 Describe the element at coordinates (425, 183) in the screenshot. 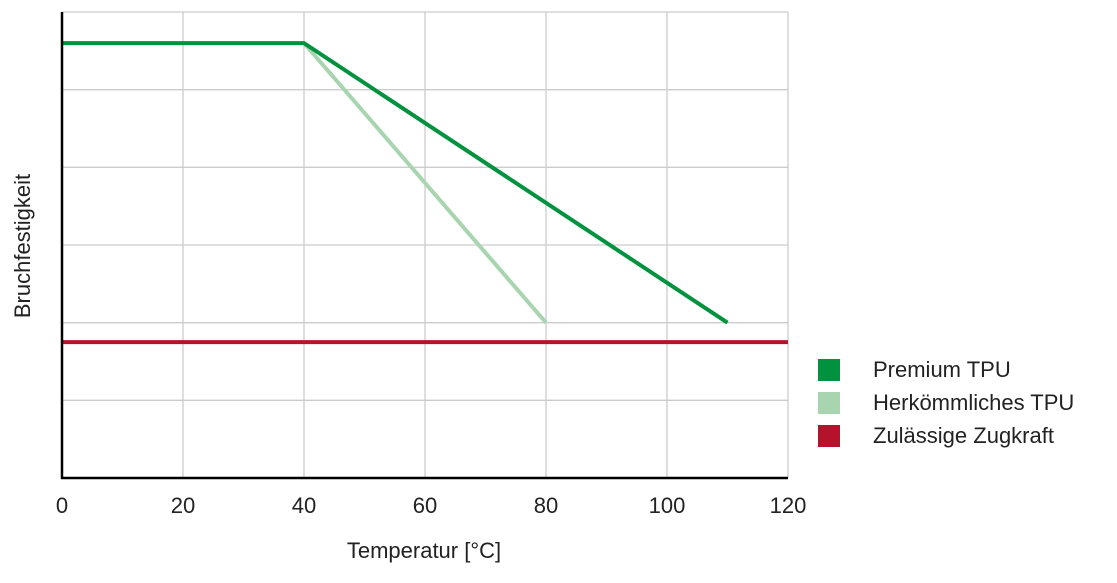

I see `series-line-herk-mmliches-tpu` at that location.